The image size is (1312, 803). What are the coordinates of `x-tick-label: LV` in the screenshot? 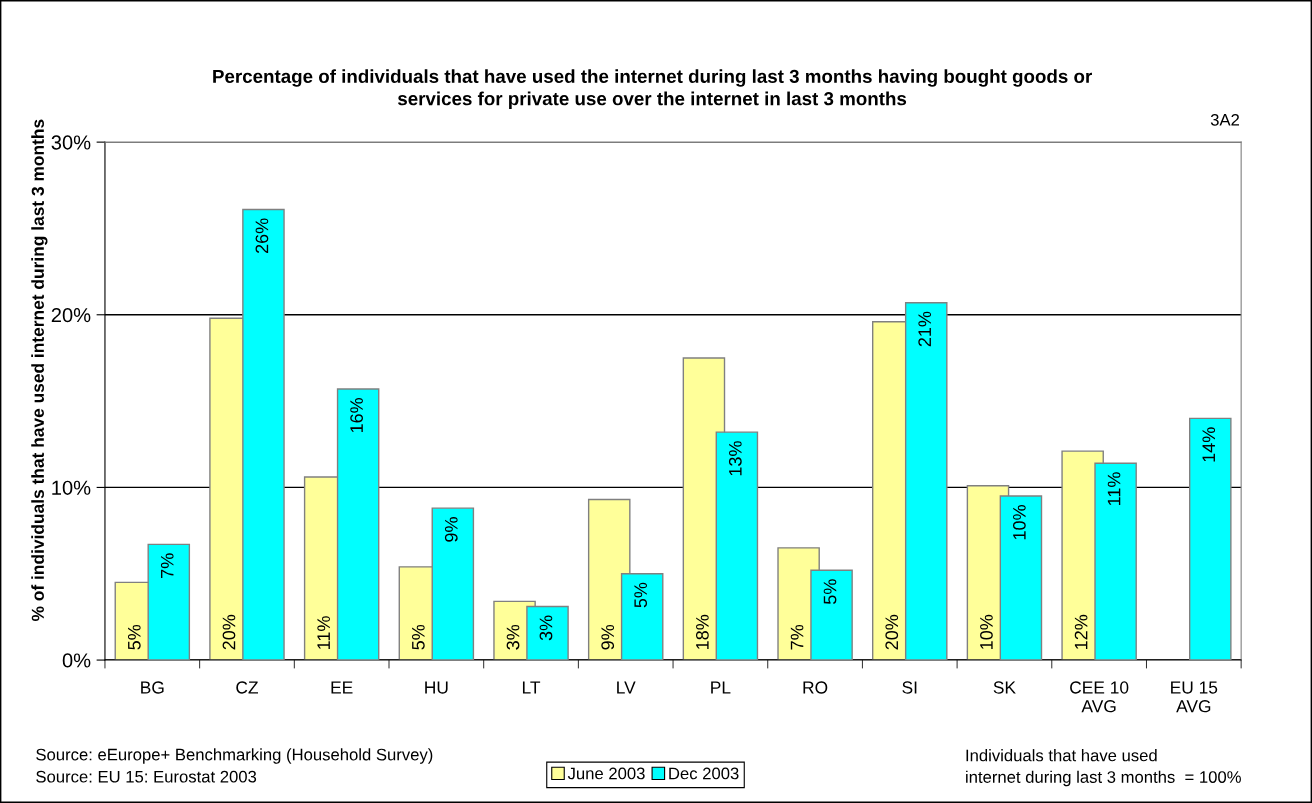 It's located at (626, 687).